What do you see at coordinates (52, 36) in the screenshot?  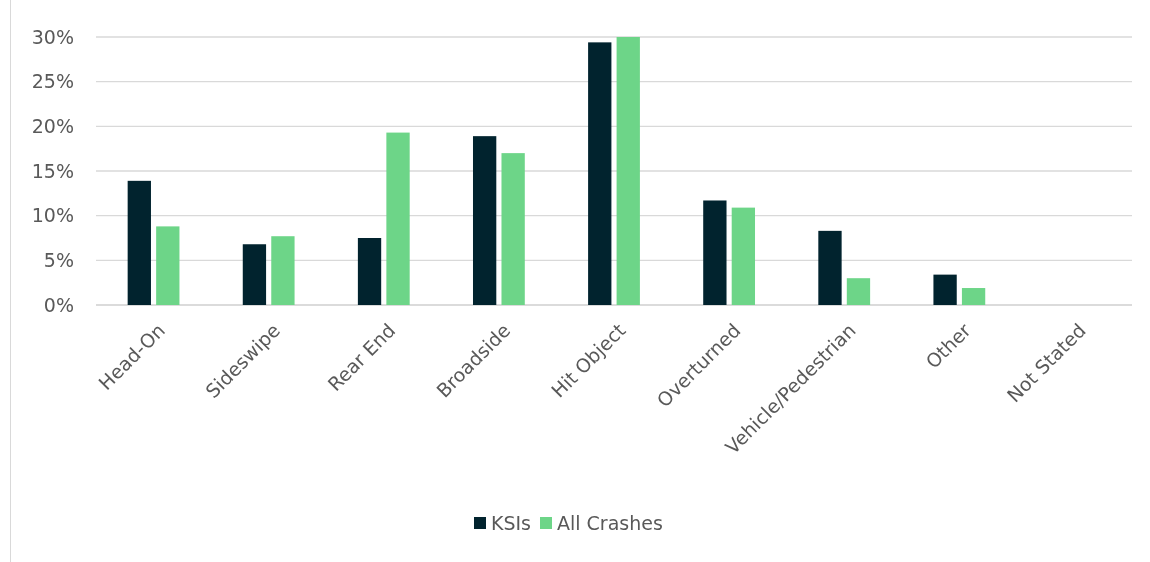 I see `y-tick-label: 30%` at bounding box center [52, 36].